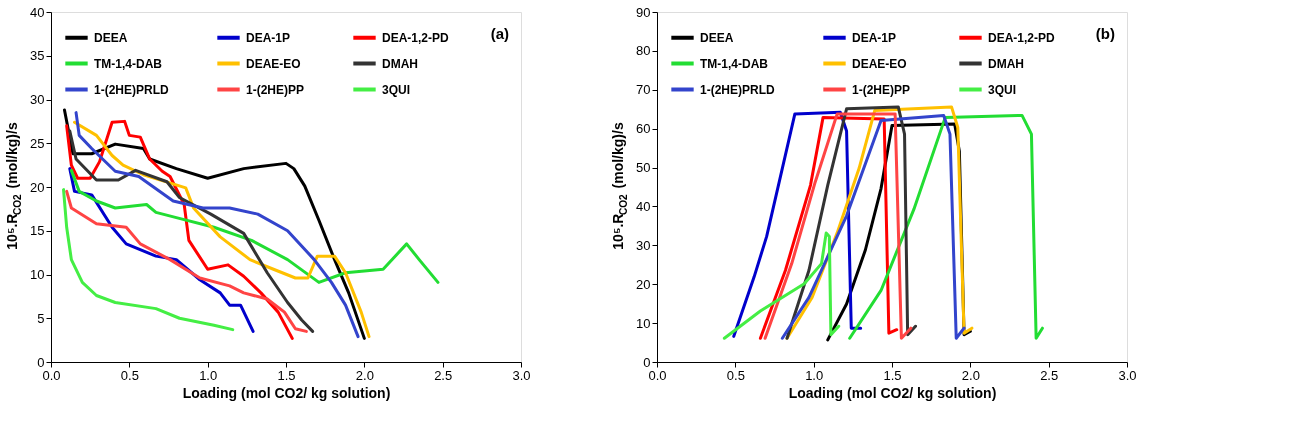 This screenshot has height=441, width=1292. I want to click on y-tick-label: 80, so click(643, 51).